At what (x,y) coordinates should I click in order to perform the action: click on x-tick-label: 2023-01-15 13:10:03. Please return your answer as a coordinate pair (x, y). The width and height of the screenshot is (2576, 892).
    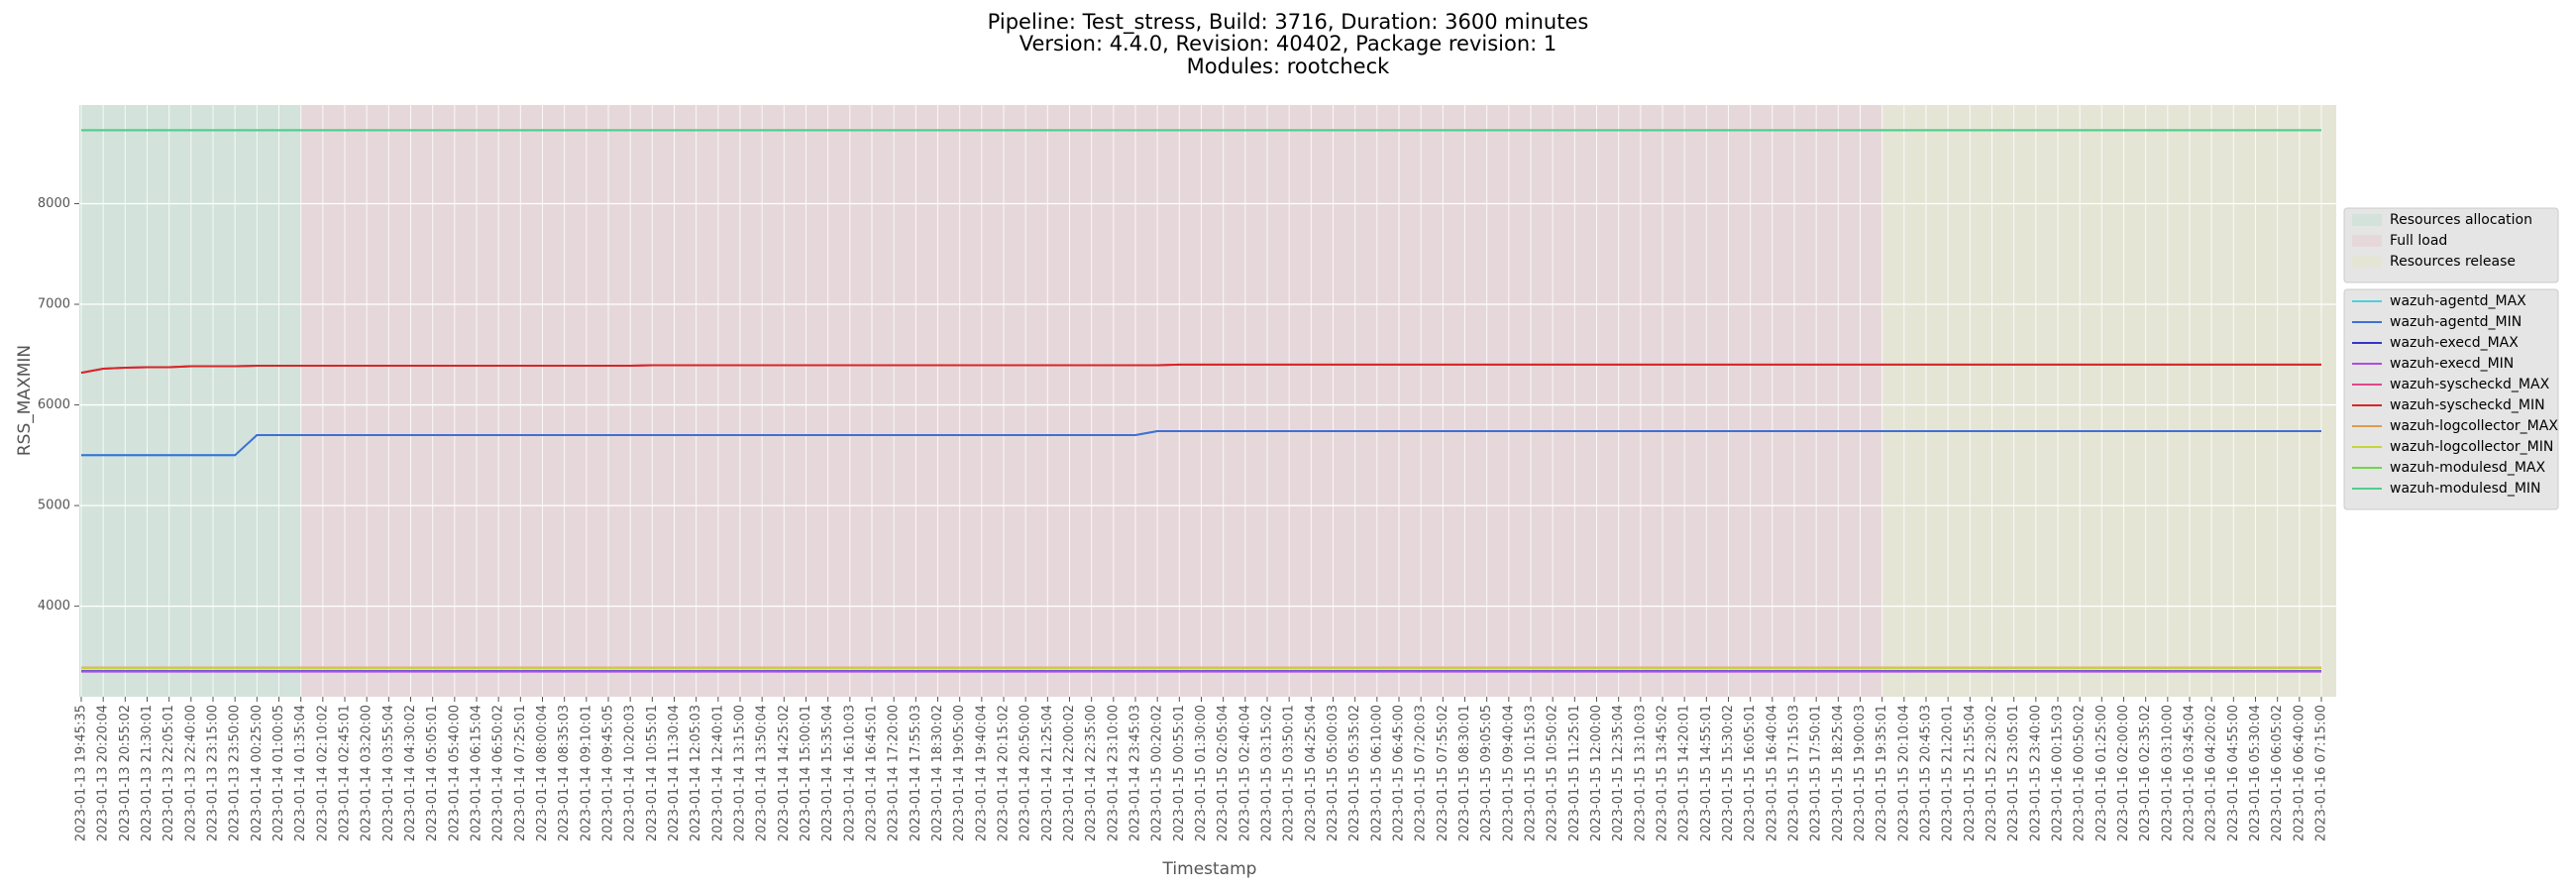
    Looking at the image, I should click on (1640, 773).